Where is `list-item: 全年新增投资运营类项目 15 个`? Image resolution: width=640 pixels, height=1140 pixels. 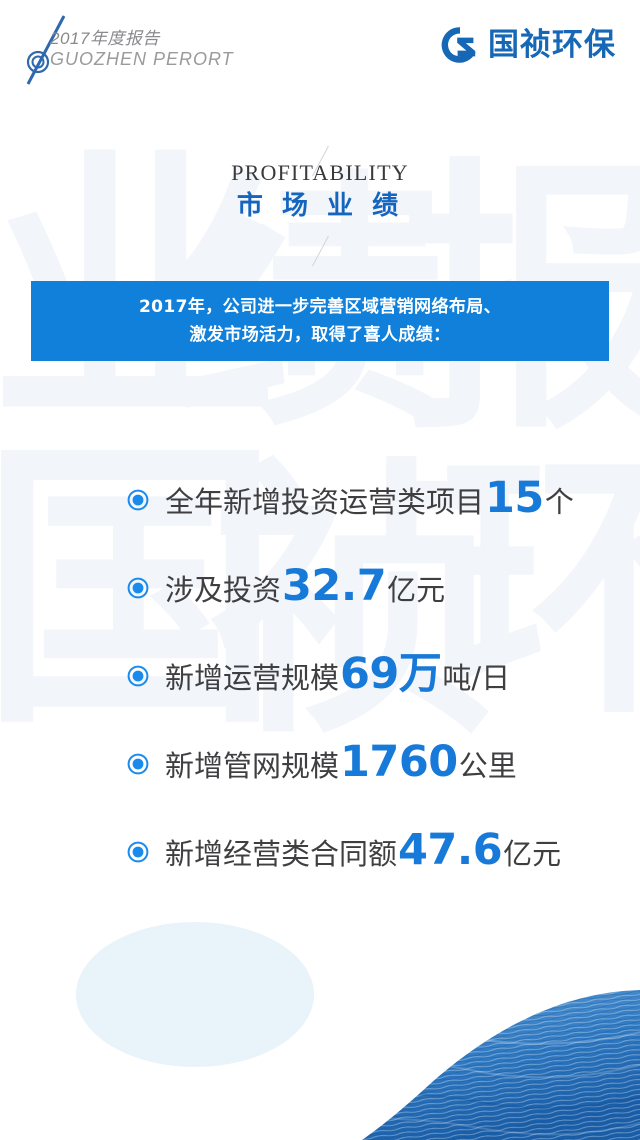
list-item: 全年新增投资运营类项目 15 个 is located at coordinates (320, 499).